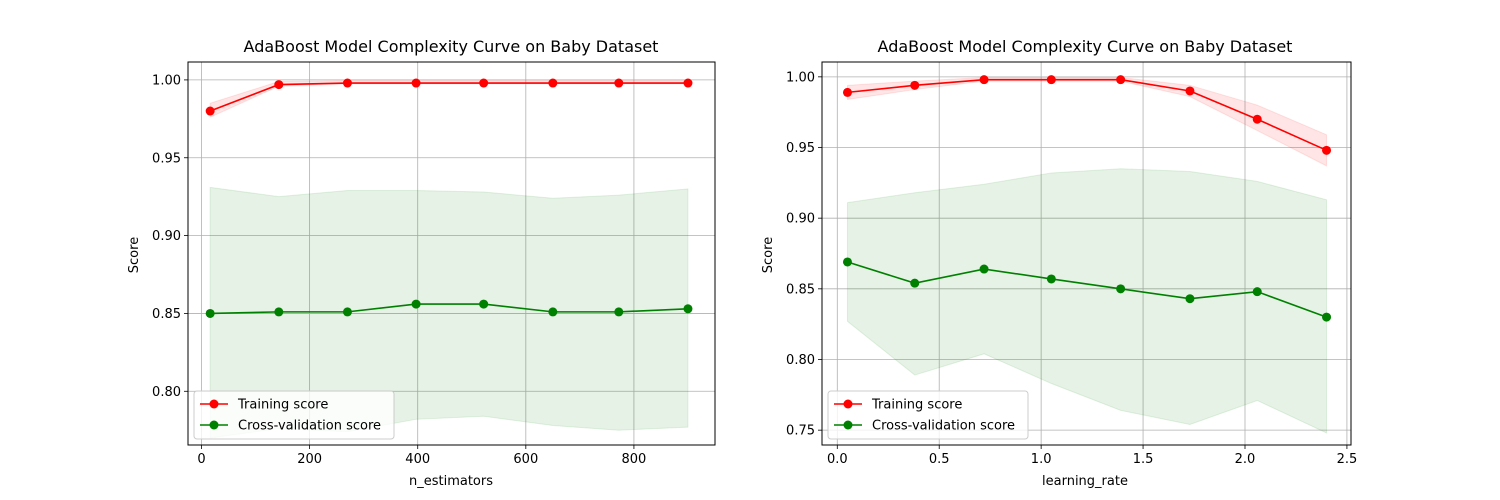 This screenshot has width=1500, height=500. What do you see at coordinates (1041, 459) in the screenshot?
I see `x-tick-label: 1.0` at bounding box center [1041, 459].